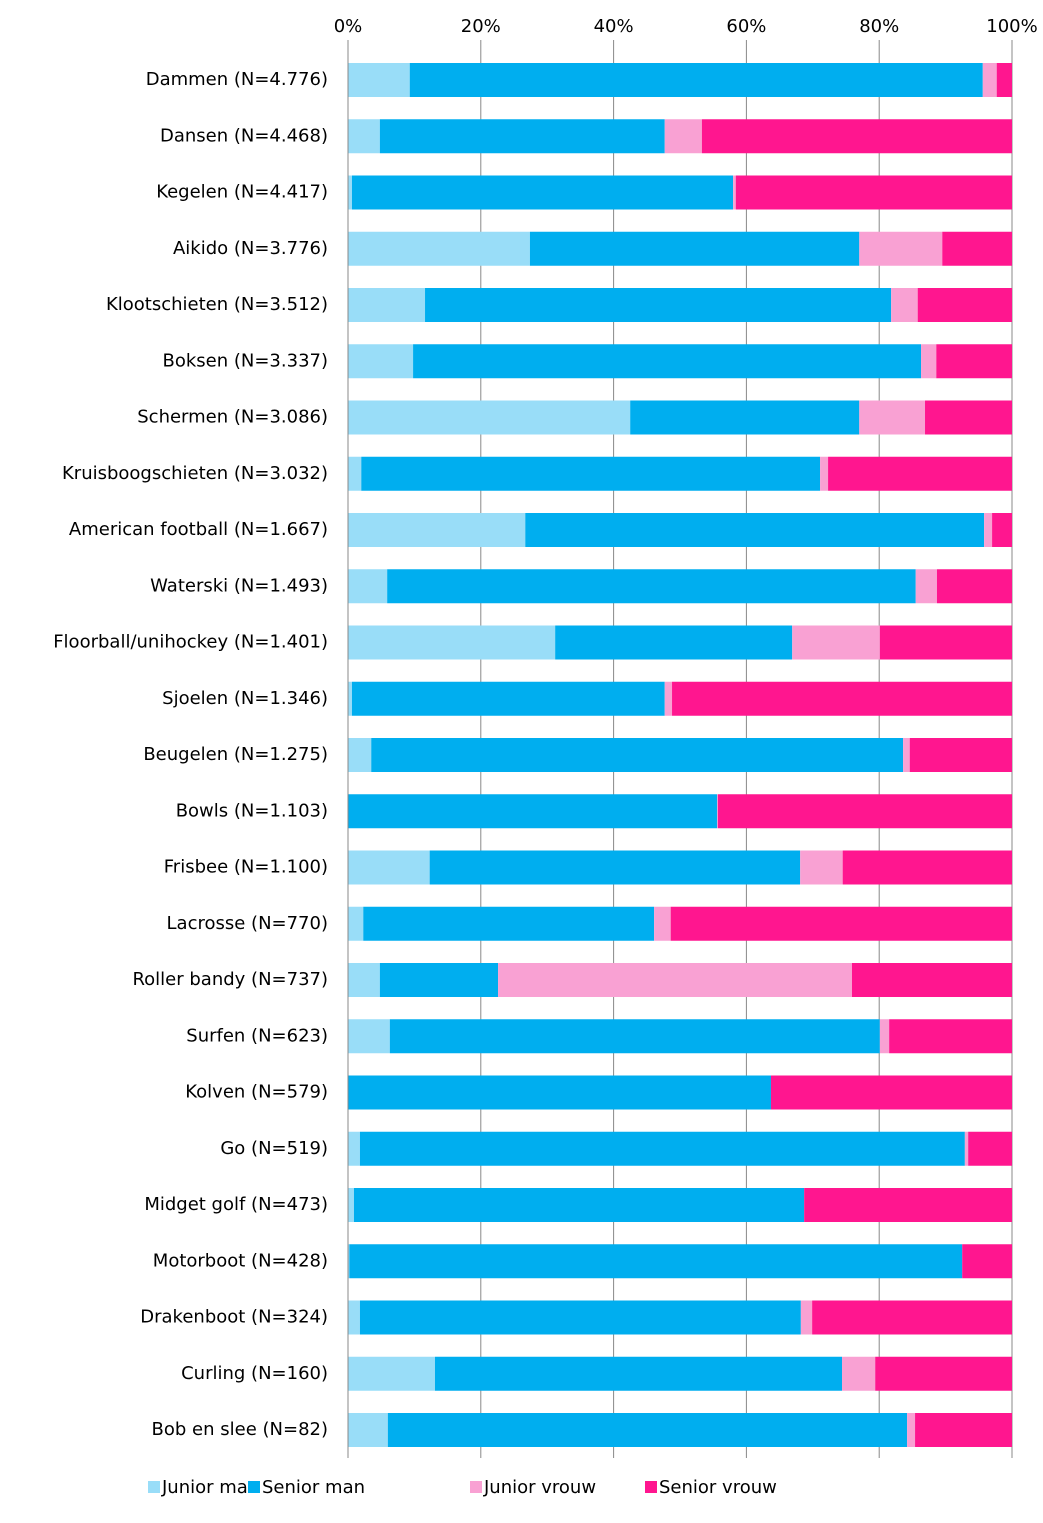 The image size is (1043, 1523). I want to click on y-tick-label: Lacrosse (N=770), so click(247, 923).